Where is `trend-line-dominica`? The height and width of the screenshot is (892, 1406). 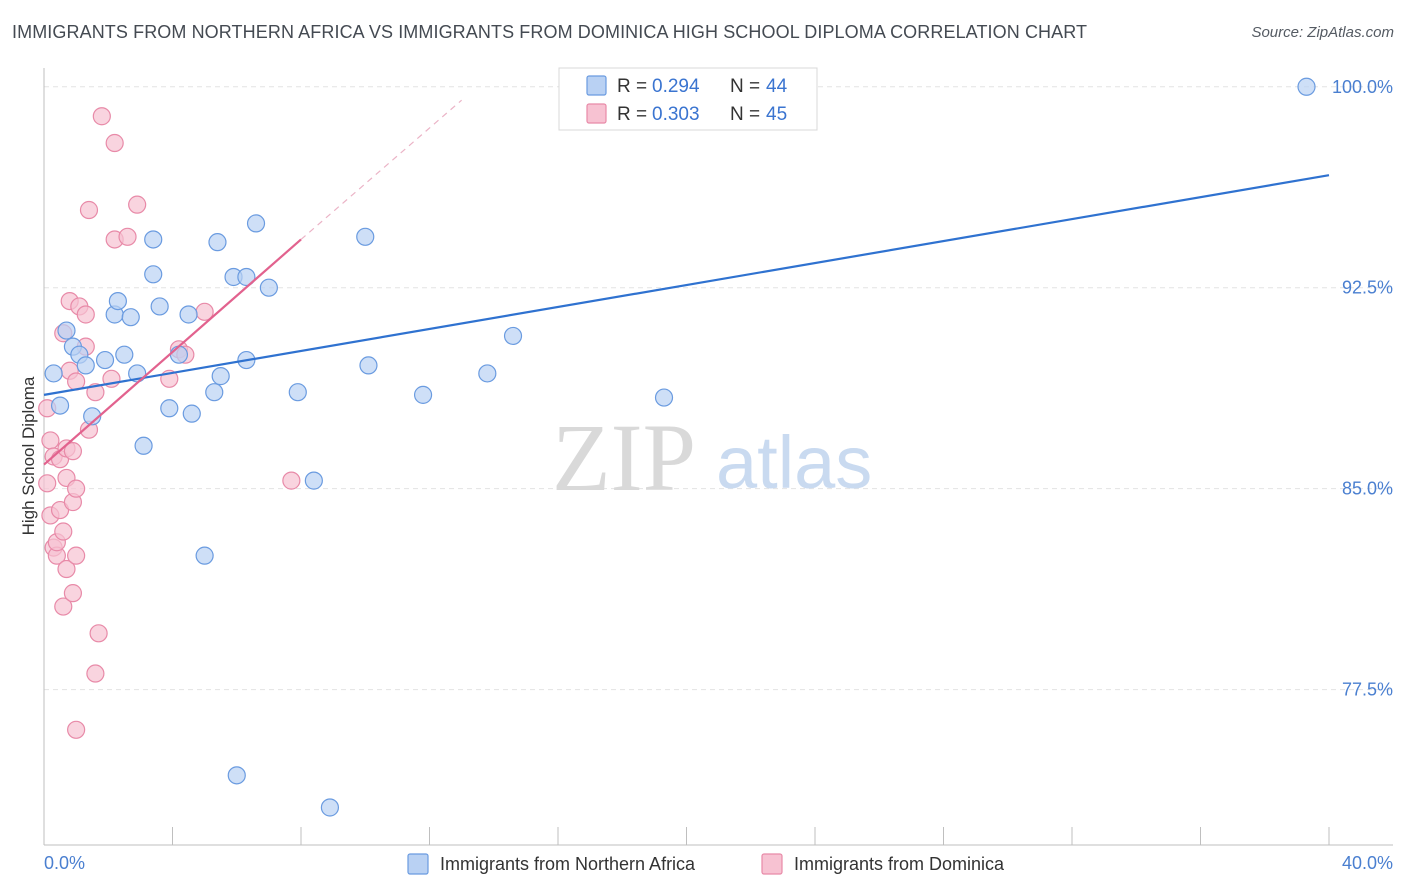 trend-line-dominica is located at coordinates (172, 352).